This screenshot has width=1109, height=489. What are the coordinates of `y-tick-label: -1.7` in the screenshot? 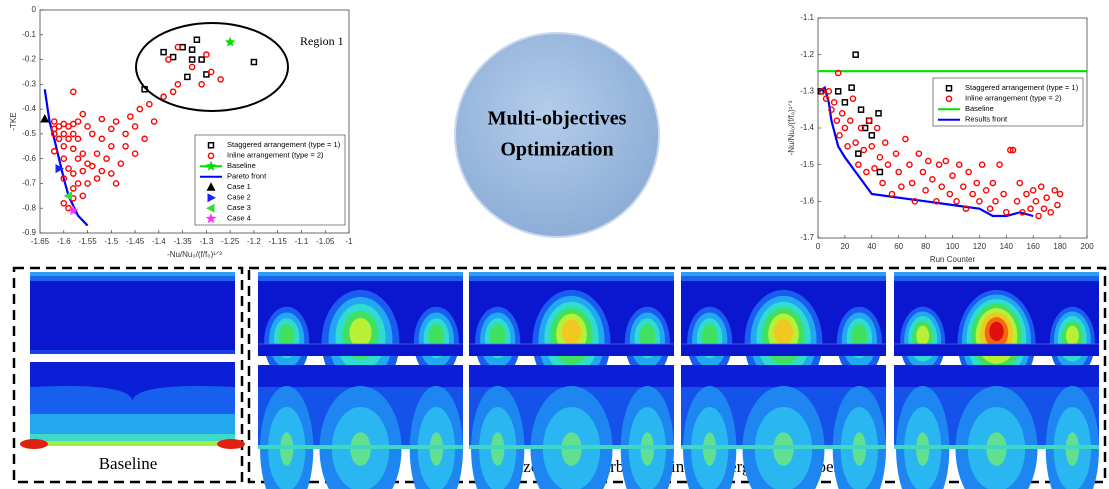 It's located at (807, 237).